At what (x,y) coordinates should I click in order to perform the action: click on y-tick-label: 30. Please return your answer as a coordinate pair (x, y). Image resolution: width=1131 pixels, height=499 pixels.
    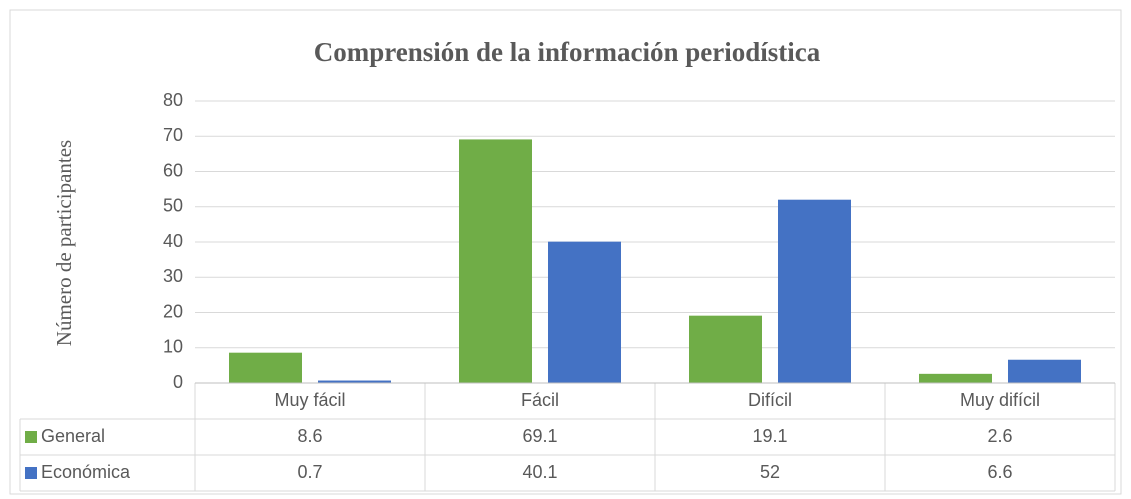
    Looking at the image, I should click on (173, 276).